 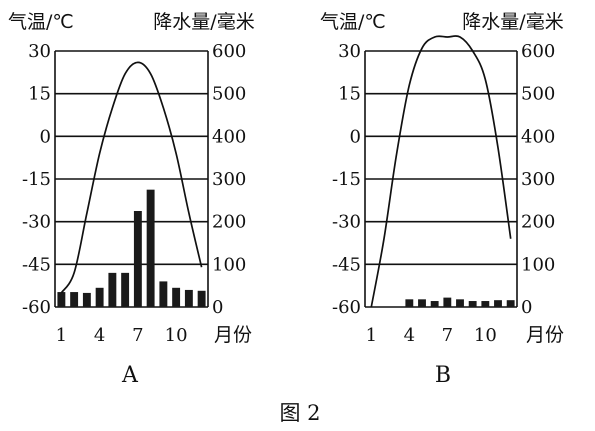 I want to click on panel-label: B, so click(x=443, y=375).